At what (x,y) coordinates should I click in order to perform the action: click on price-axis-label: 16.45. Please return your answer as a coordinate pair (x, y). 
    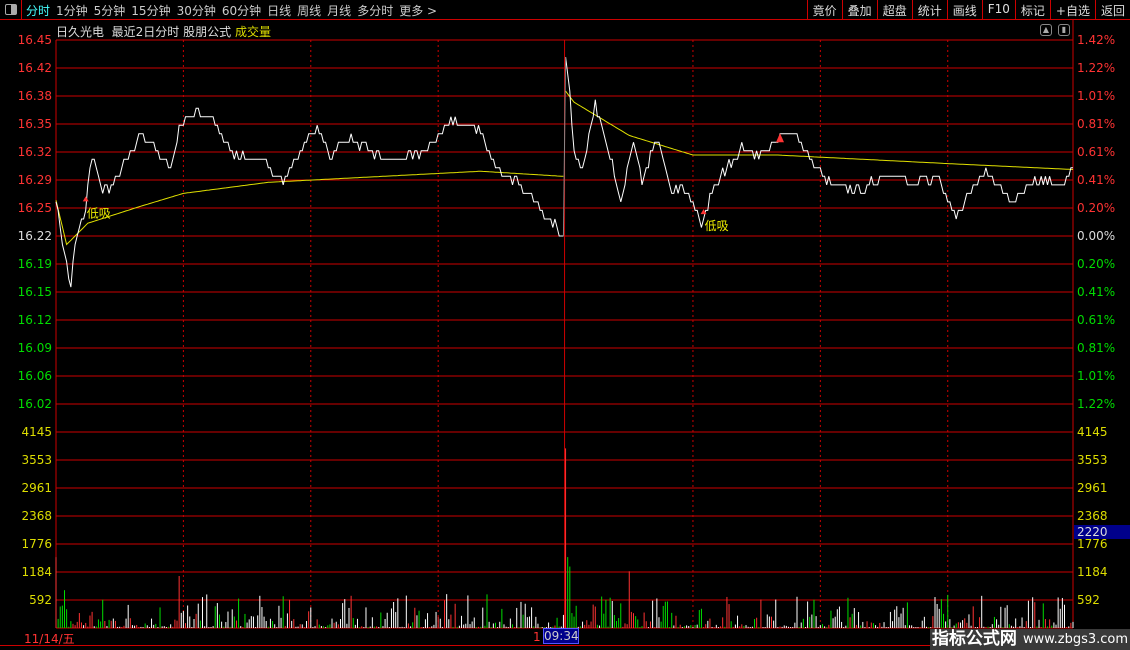
    Looking at the image, I should click on (35, 40).